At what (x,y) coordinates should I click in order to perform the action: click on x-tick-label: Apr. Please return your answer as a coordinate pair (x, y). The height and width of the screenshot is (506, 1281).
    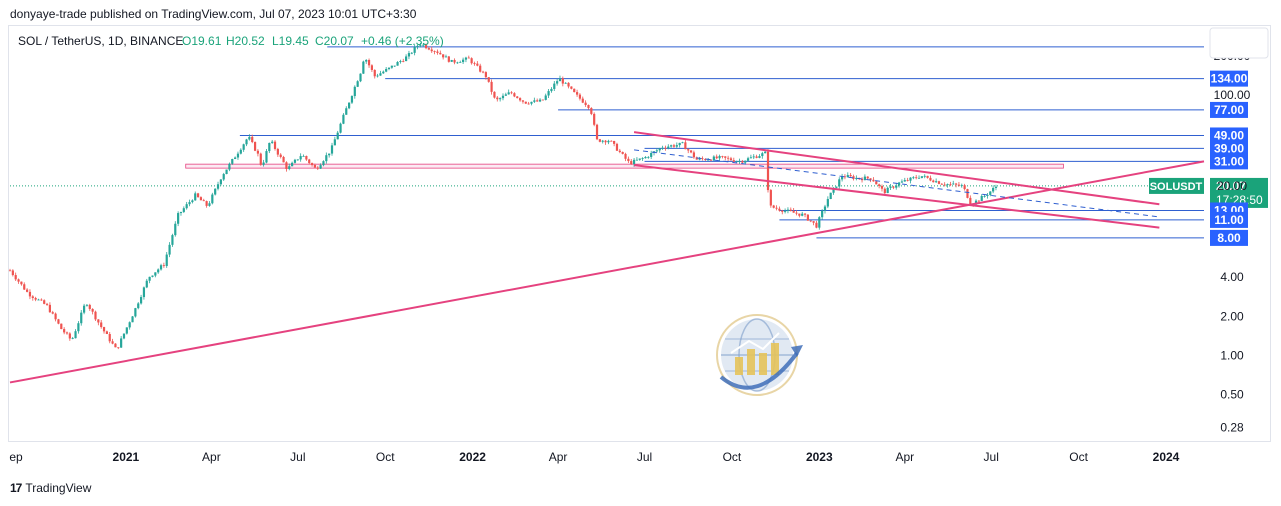
    Looking at the image, I should click on (904, 457).